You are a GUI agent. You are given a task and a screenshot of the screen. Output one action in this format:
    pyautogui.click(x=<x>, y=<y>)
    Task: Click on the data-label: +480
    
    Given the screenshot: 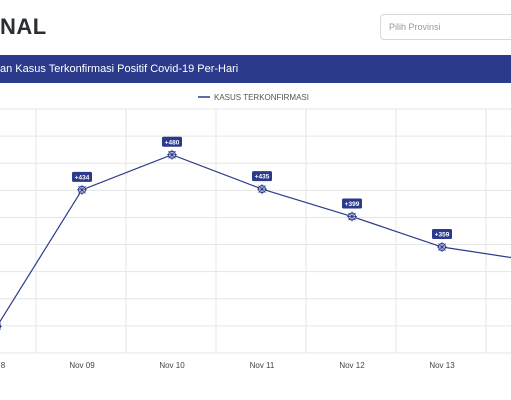 What is the action you would take?
    pyautogui.click(x=172, y=142)
    